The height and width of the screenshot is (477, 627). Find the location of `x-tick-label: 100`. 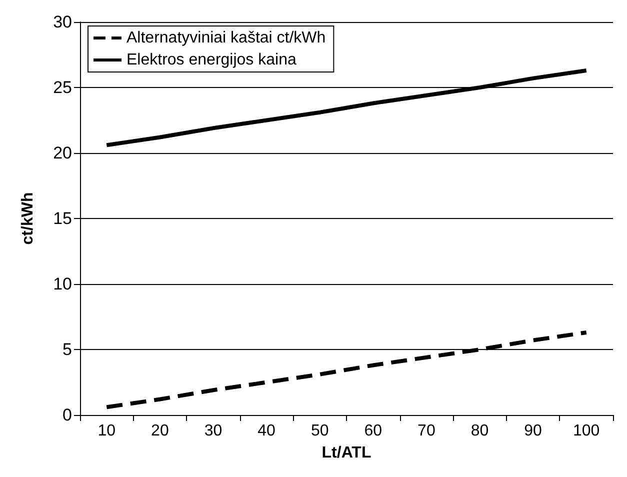

x-tick-label: 100 is located at coordinates (586, 431).